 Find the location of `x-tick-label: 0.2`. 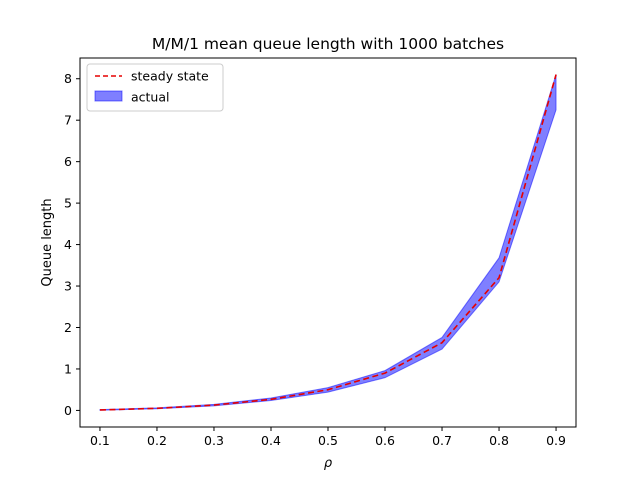

x-tick-label: 0.2 is located at coordinates (157, 440).